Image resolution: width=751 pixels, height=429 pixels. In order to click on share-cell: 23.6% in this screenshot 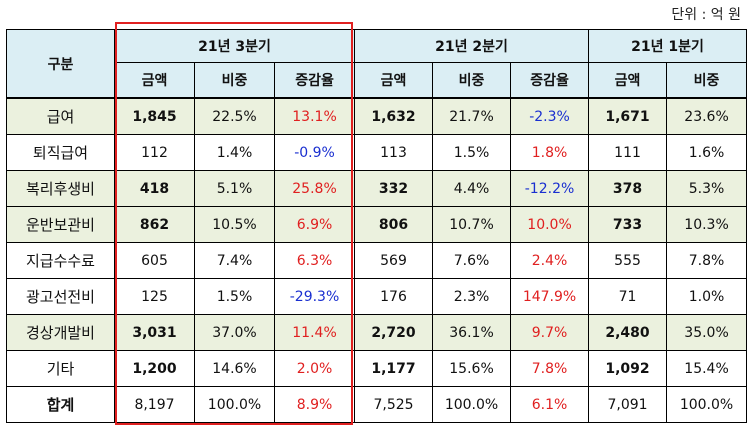, I will do `click(707, 116)`.